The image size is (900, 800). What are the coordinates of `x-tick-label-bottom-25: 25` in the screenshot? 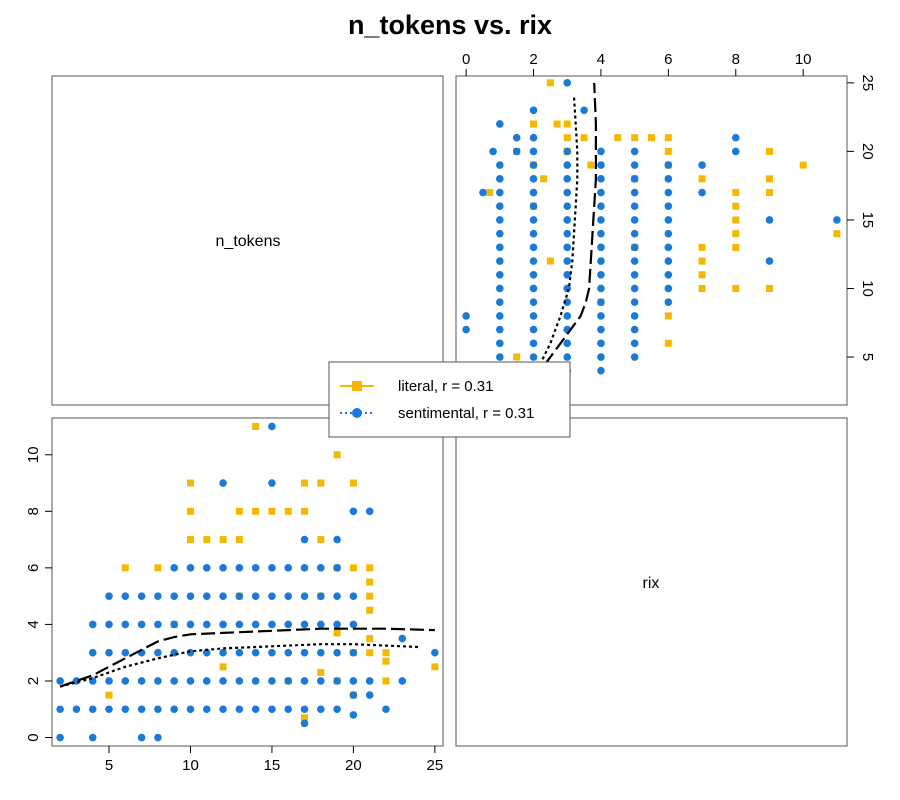 It's located at (435, 765).